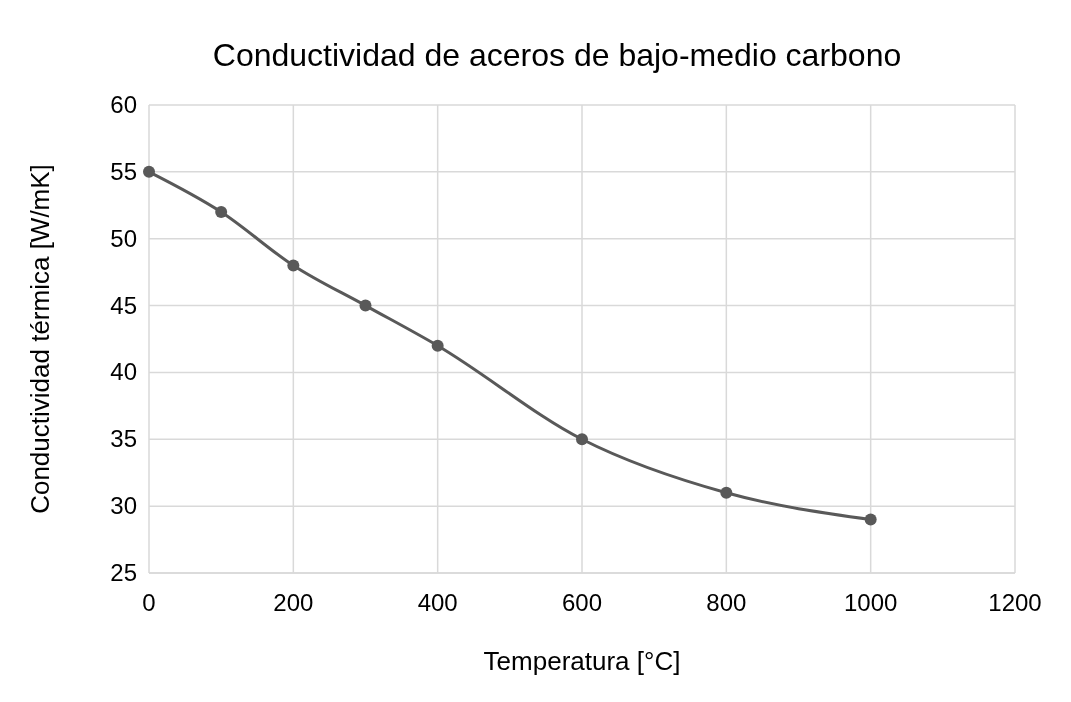 Image resolution: width=1071 pixels, height=702 pixels. I want to click on chart-title: Conductividad de aceros de bajo-medio carbono, so click(557, 55).